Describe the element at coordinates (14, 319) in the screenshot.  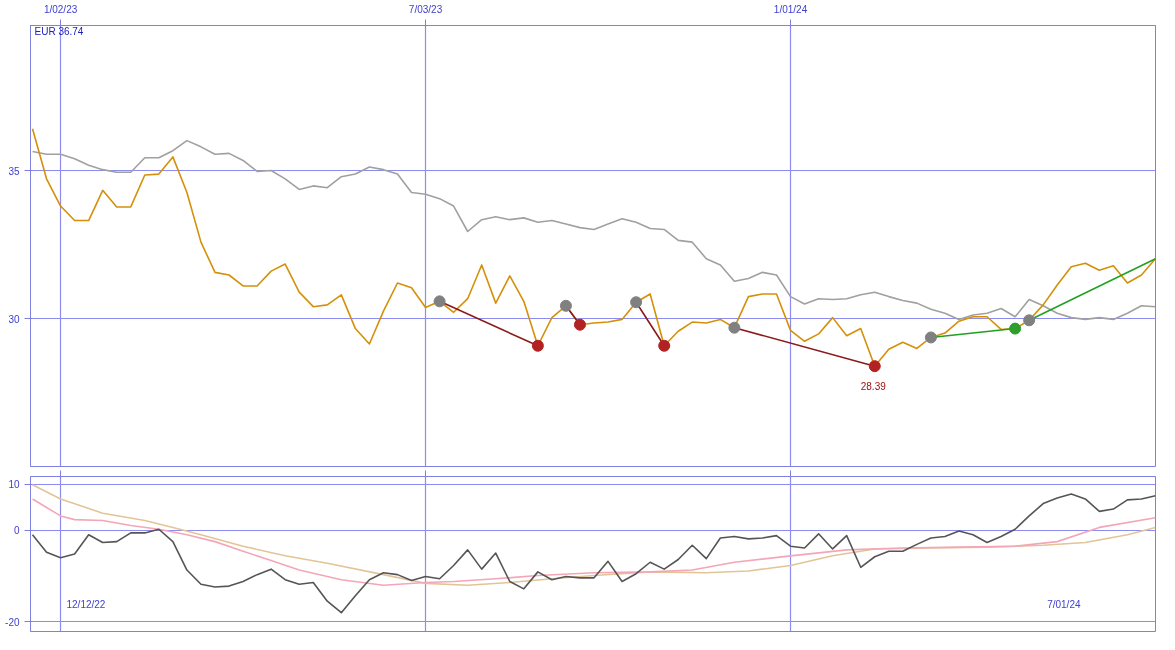
I see `y-tick-label: 30` at that location.